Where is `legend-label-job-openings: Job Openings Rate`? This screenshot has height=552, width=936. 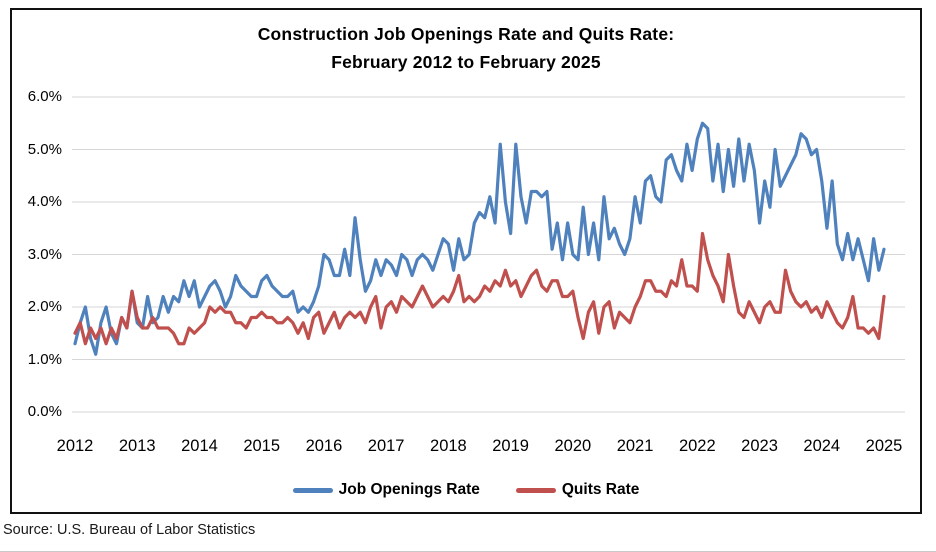
legend-label-job-openings: Job Openings Rate is located at coordinates (409, 489).